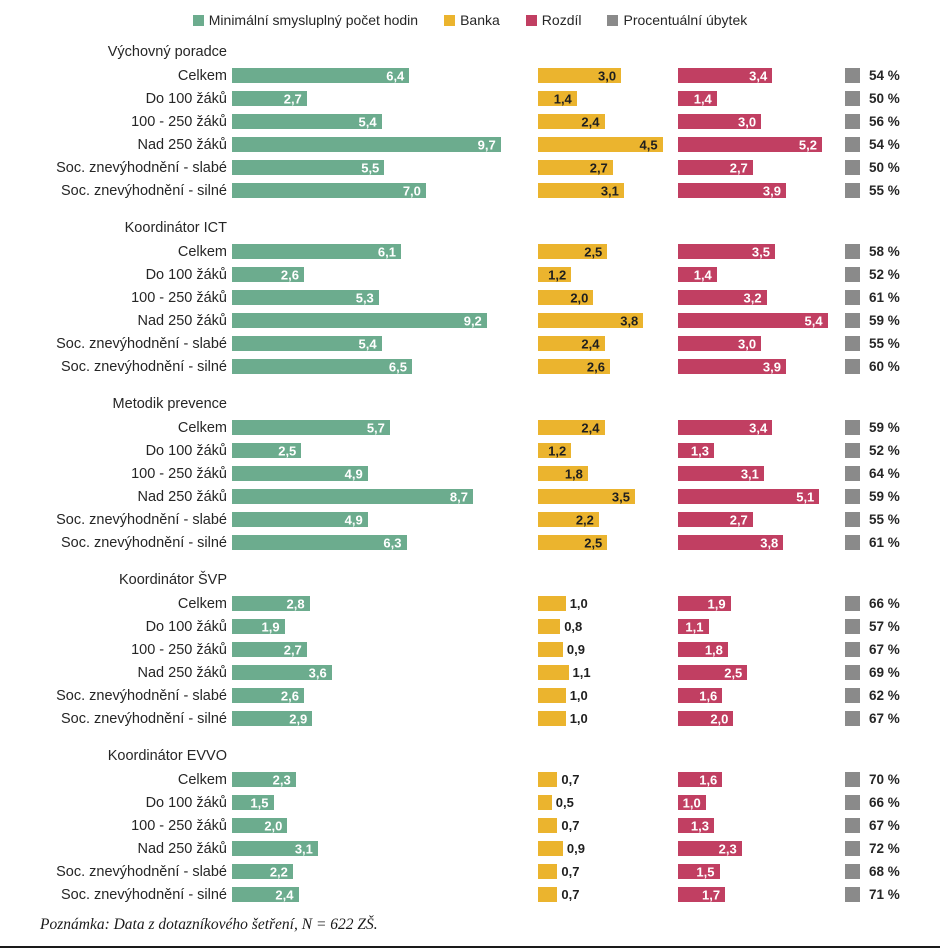  I want to click on min_hours-bar-cell: 1,5, so click(382, 802).